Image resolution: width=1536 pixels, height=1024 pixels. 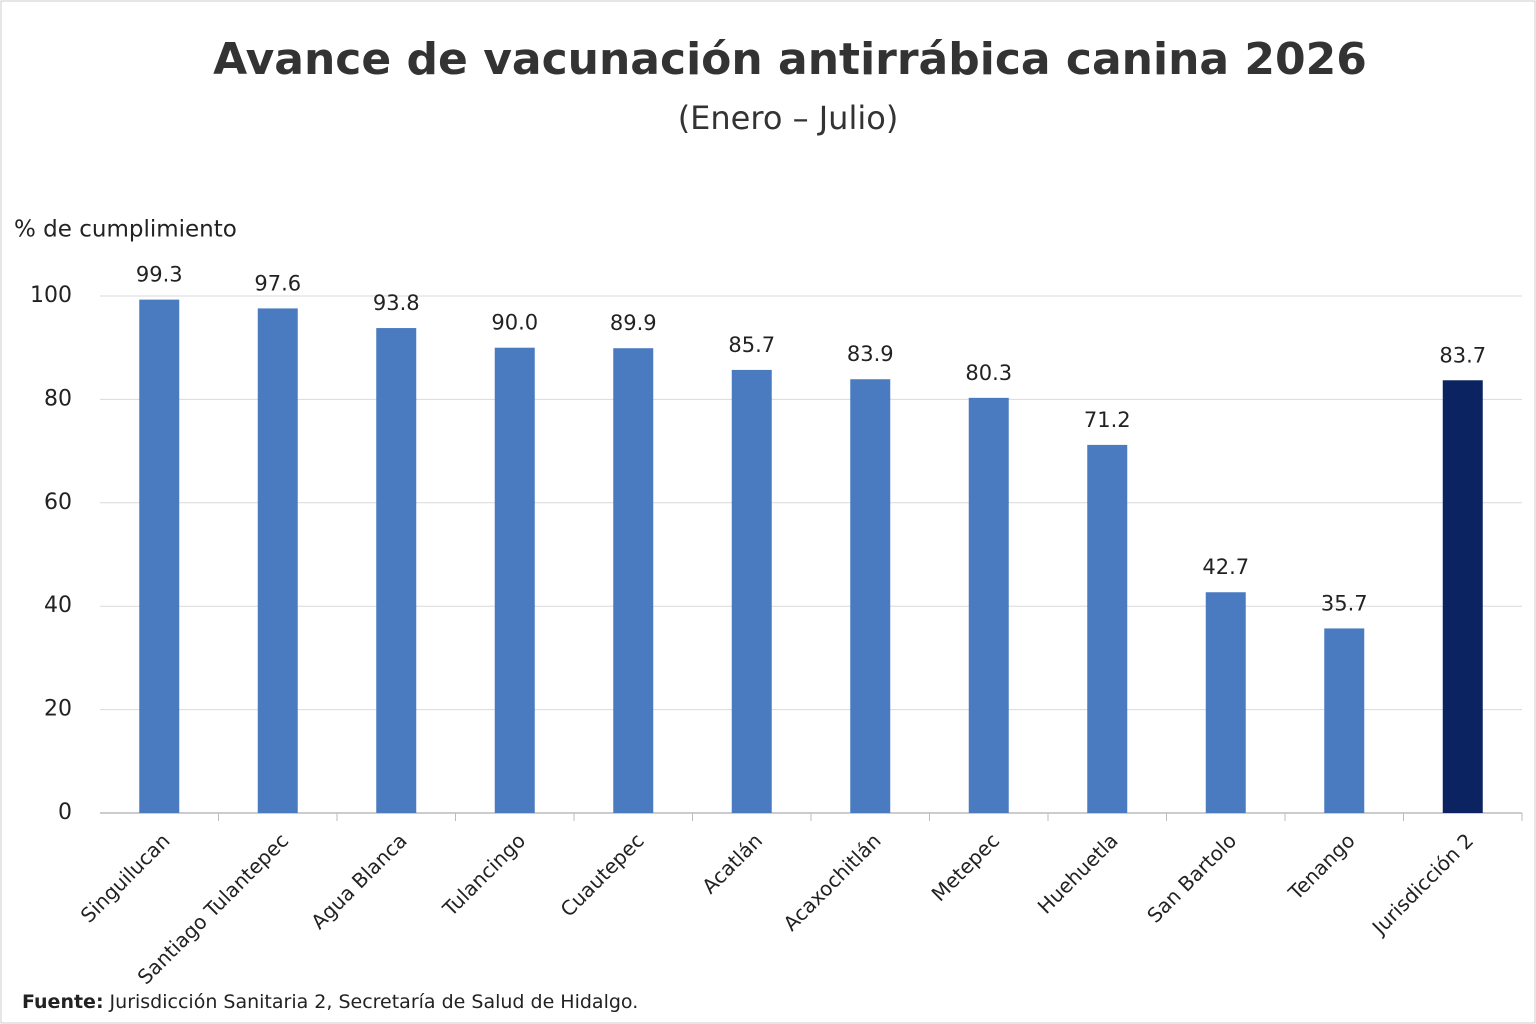 What do you see at coordinates (396, 303) in the screenshot?
I see `value-label: 93.8` at bounding box center [396, 303].